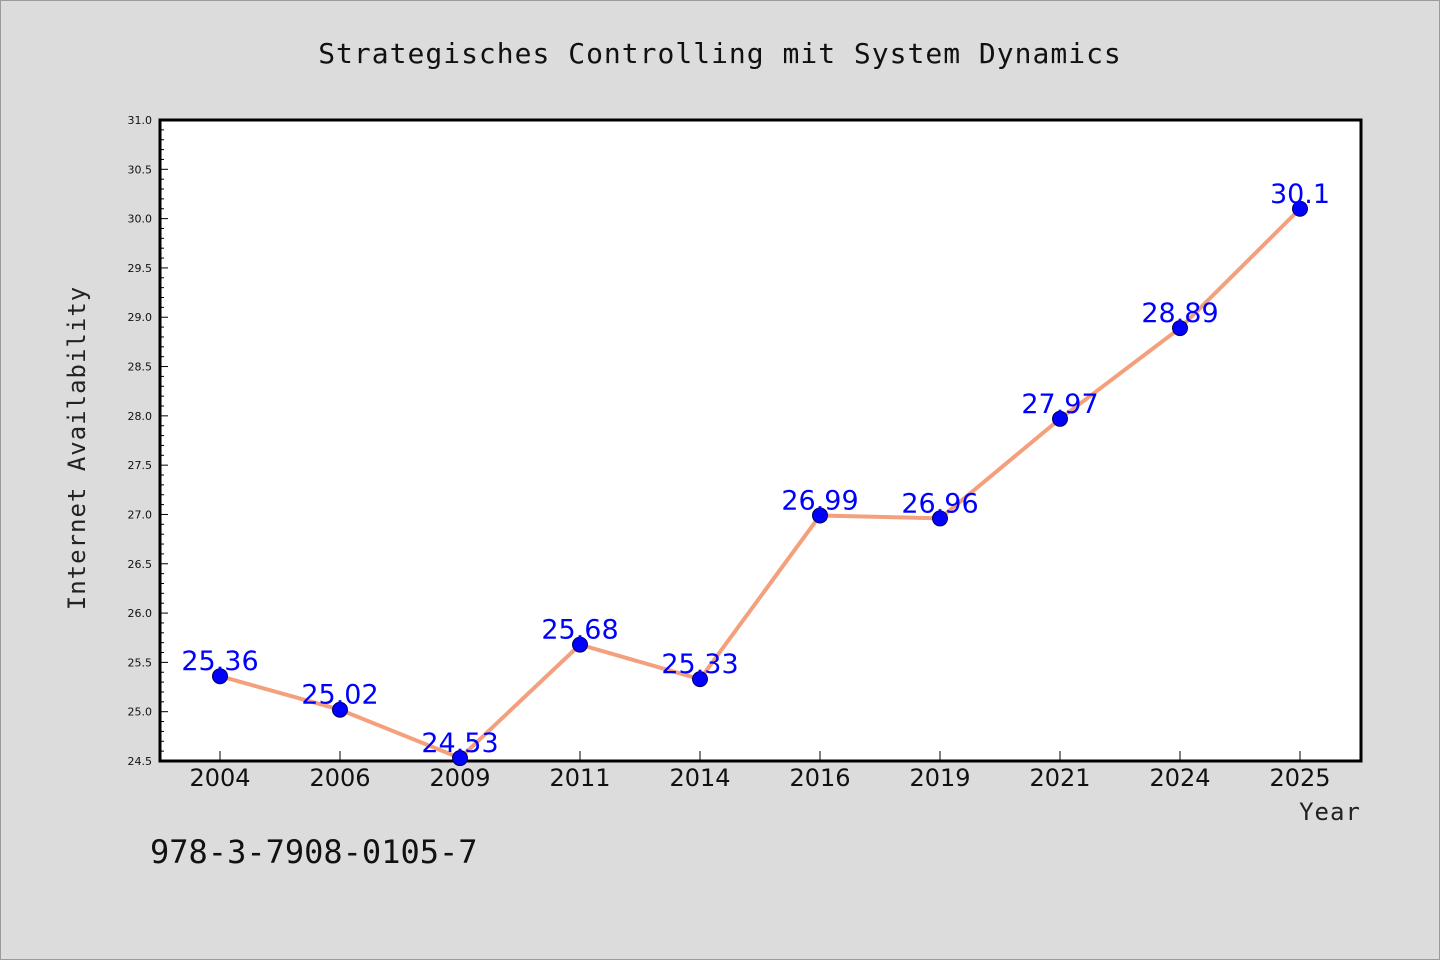 The height and width of the screenshot is (960, 1440). I want to click on x-tick-label: 2021, so click(1059, 778).